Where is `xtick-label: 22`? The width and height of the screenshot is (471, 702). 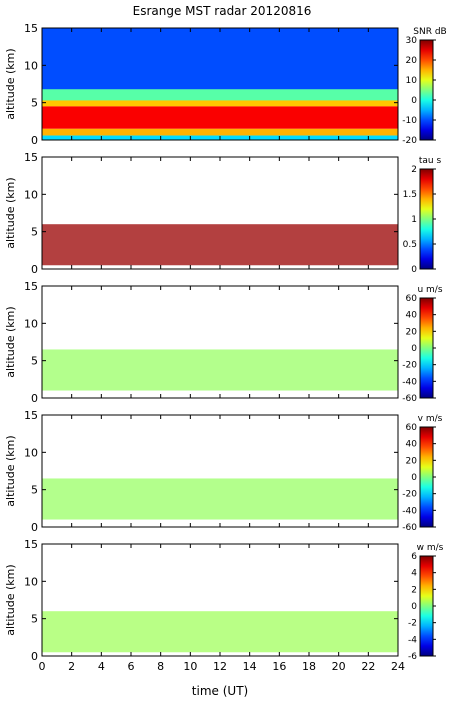 xtick-label: 22 is located at coordinates (368, 666).